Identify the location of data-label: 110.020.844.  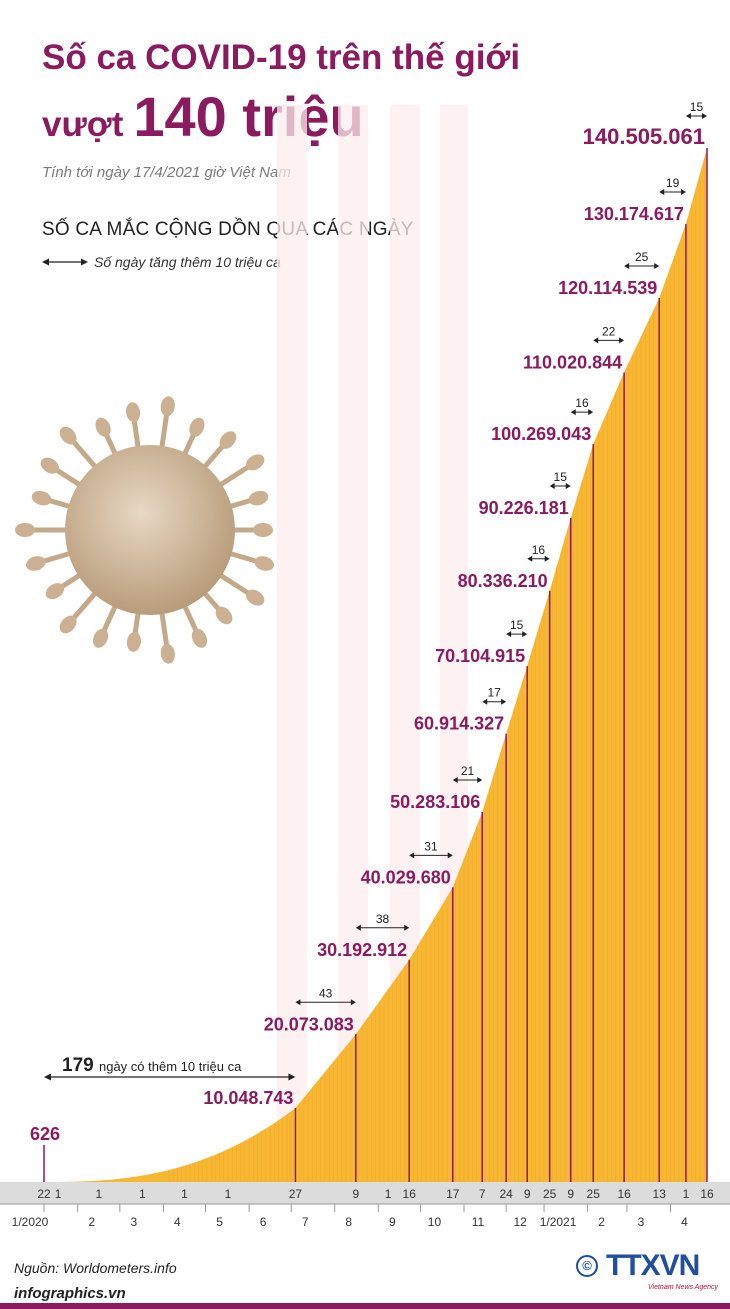
(572, 362).